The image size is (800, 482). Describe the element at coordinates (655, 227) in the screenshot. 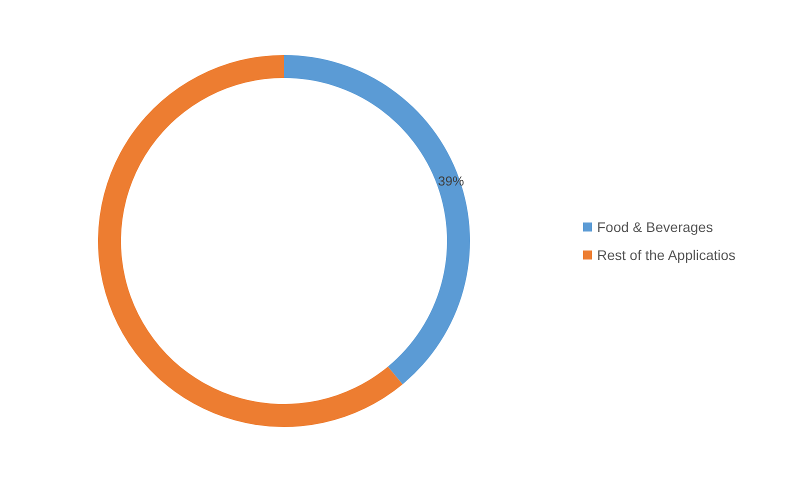

I see `legend-label: Food & Beverages` at that location.